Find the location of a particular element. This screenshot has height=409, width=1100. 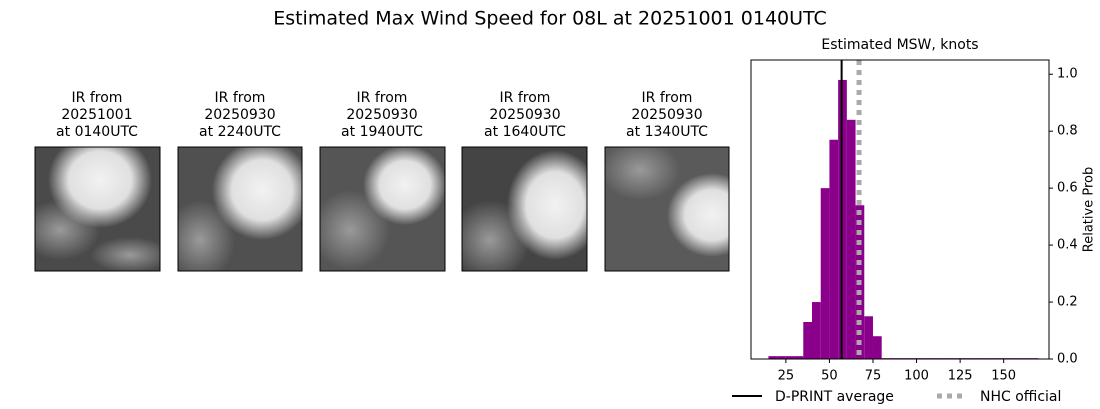

image-caption: at 1340UTC is located at coordinates (667, 132).